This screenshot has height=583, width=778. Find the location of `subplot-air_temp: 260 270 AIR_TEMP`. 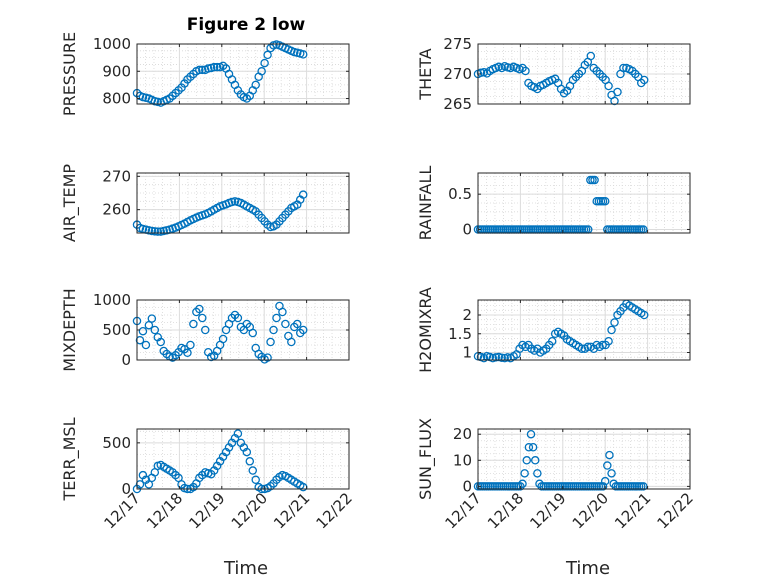

subplot-air_temp: 260 270 AIR_TEMP is located at coordinates (205, 203).